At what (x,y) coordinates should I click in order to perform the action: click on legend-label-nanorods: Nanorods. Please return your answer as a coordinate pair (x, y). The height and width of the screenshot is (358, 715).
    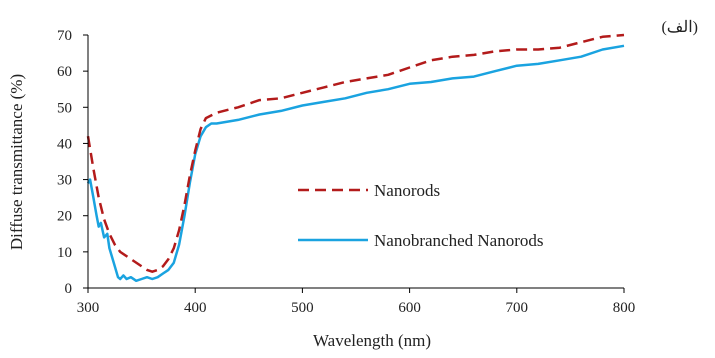
    Looking at the image, I should click on (407, 190).